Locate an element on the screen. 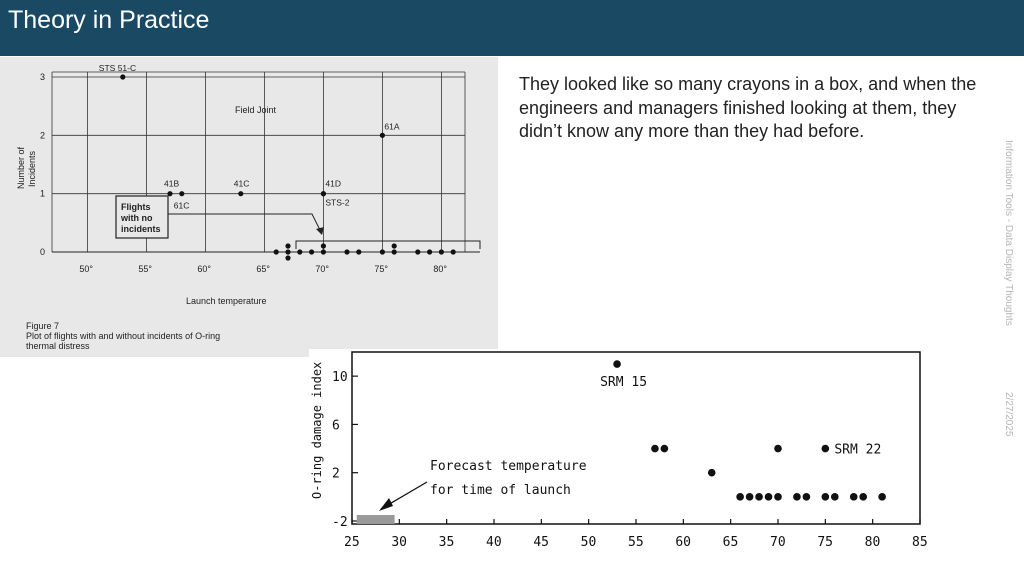 The width and height of the screenshot is (1024, 581). forecast-annotation-1: Forecast temperature is located at coordinates (508, 466).